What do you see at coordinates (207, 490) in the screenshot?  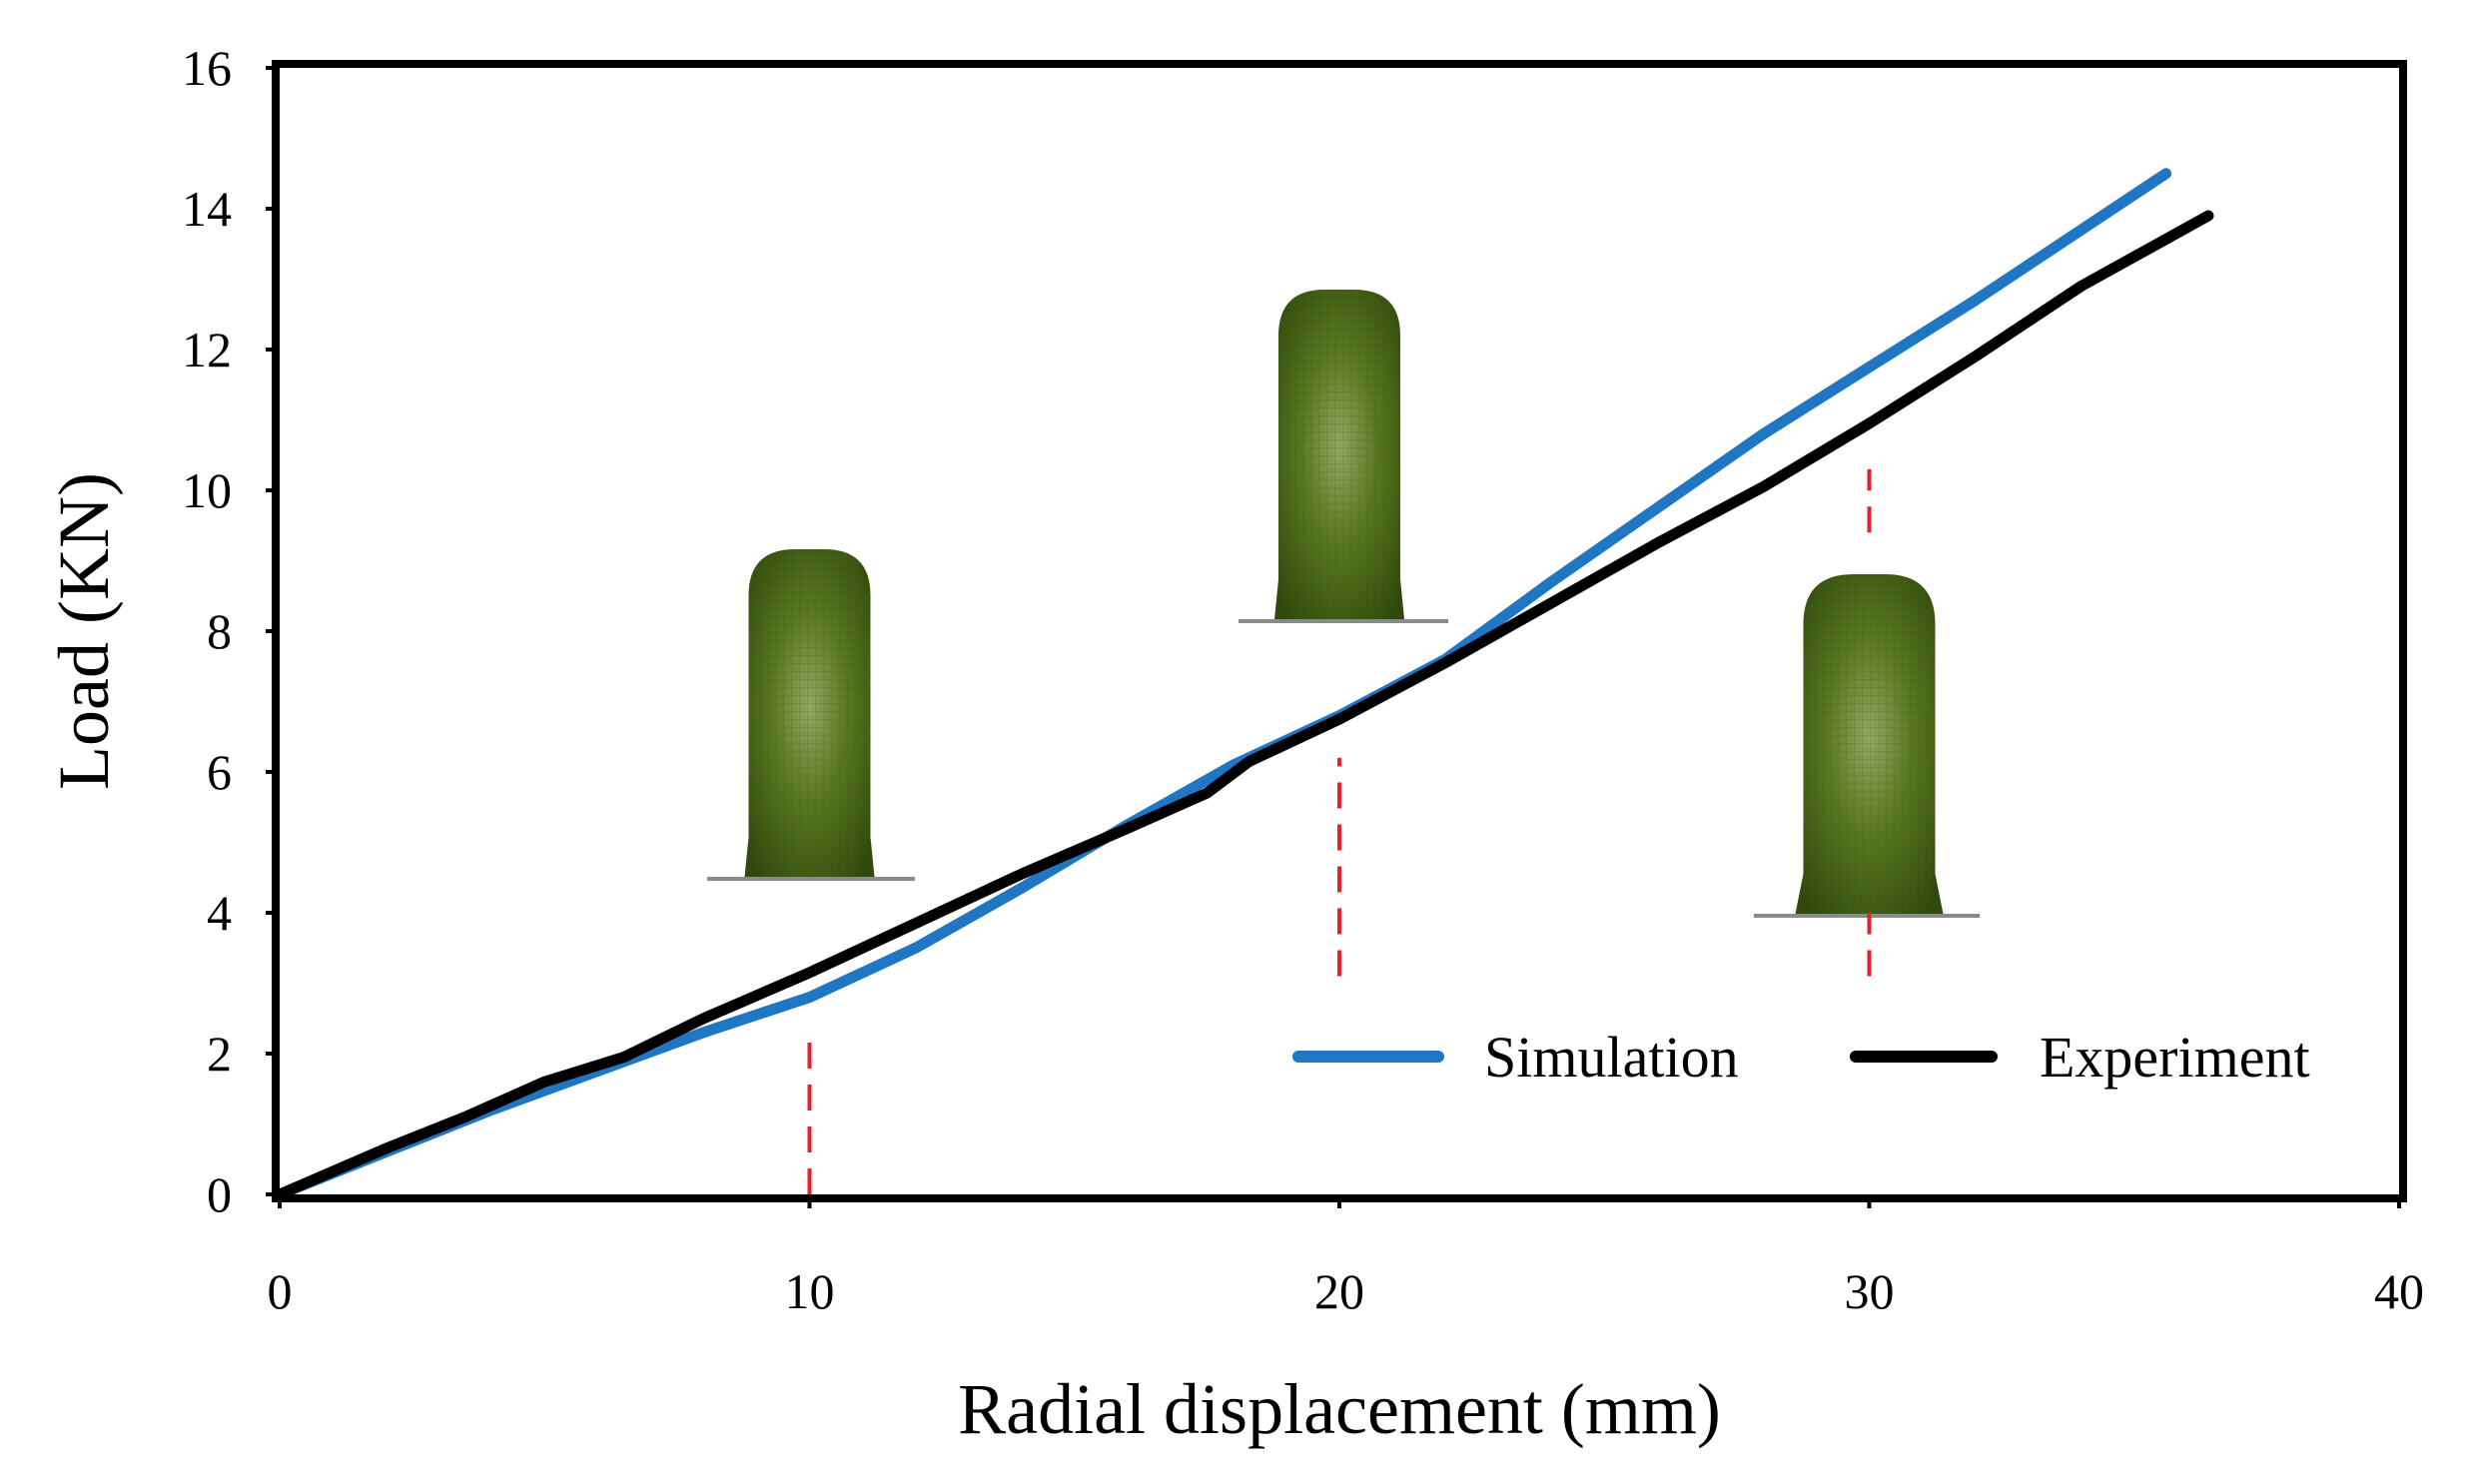 I see `y-tick-label: 10` at bounding box center [207, 490].